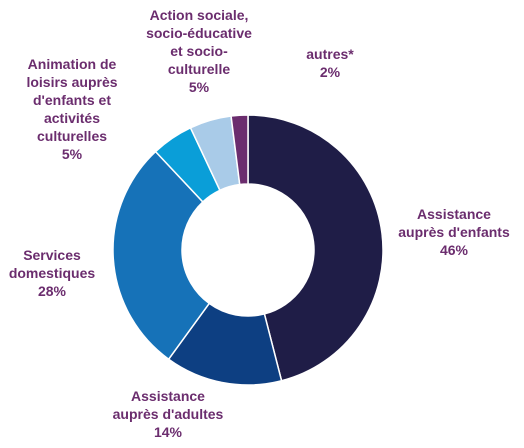 Image resolution: width=524 pixels, height=448 pixels. Describe the element at coordinates (454, 232) in the screenshot. I see `label-assistance-enfants: Assistance auprès d'enfants 46%` at that location.